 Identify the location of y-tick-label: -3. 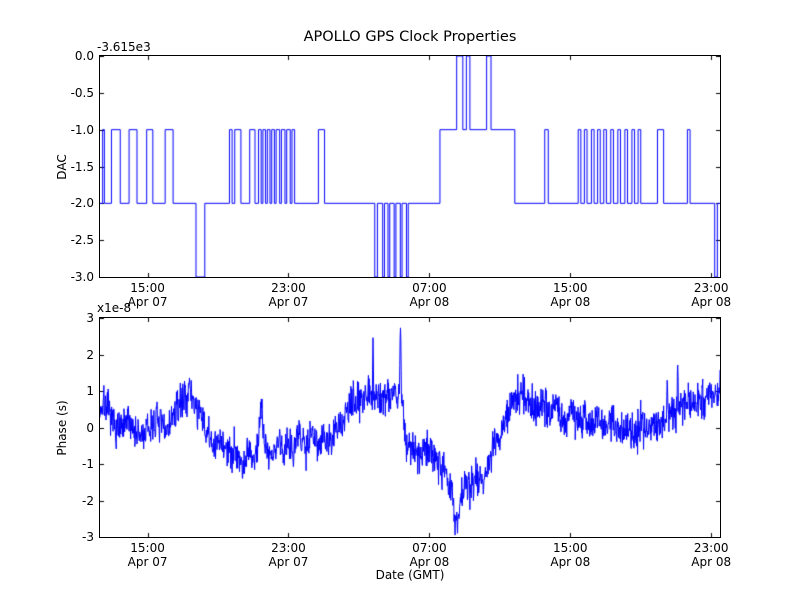
(88, 537).